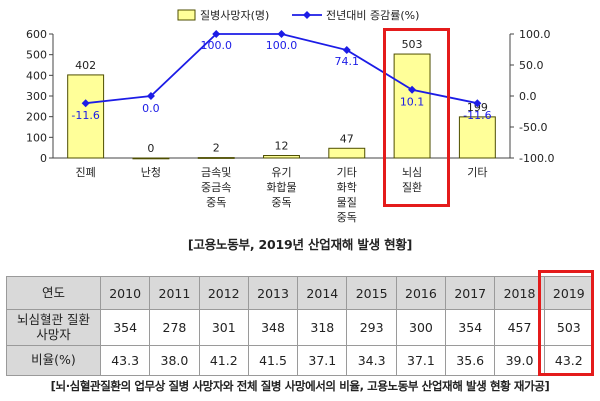 The height and width of the screenshot is (401, 600). I want to click on x-category-label: 질환, so click(412, 187).